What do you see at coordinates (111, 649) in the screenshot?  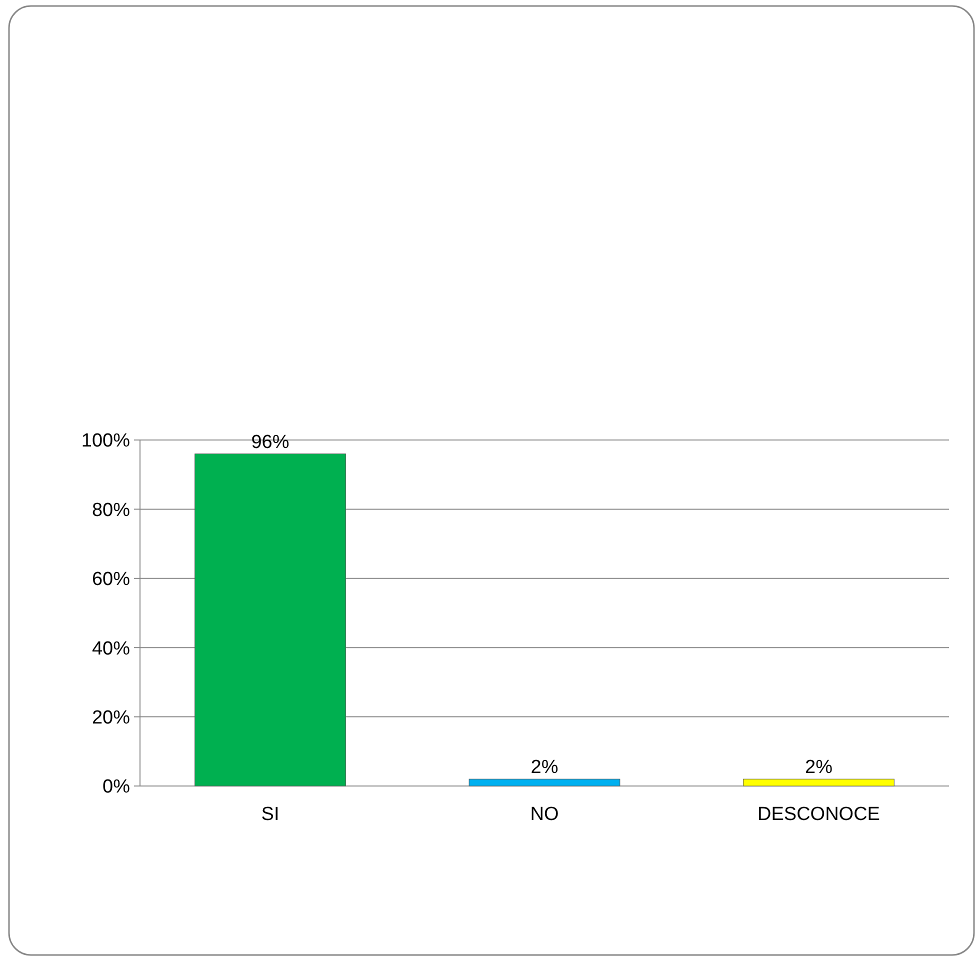 I see `y-tick-label: 40%` at bounding box center [111, 649].